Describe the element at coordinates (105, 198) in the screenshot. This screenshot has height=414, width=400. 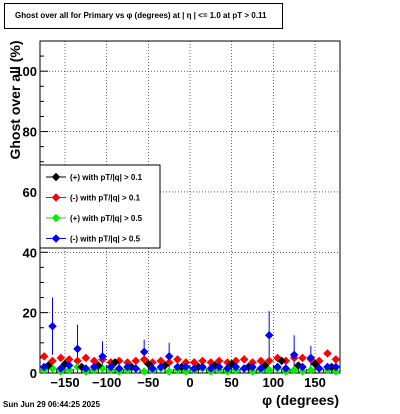
I see `legend-label: (-) with pT/|q| > 0.1` at that location.